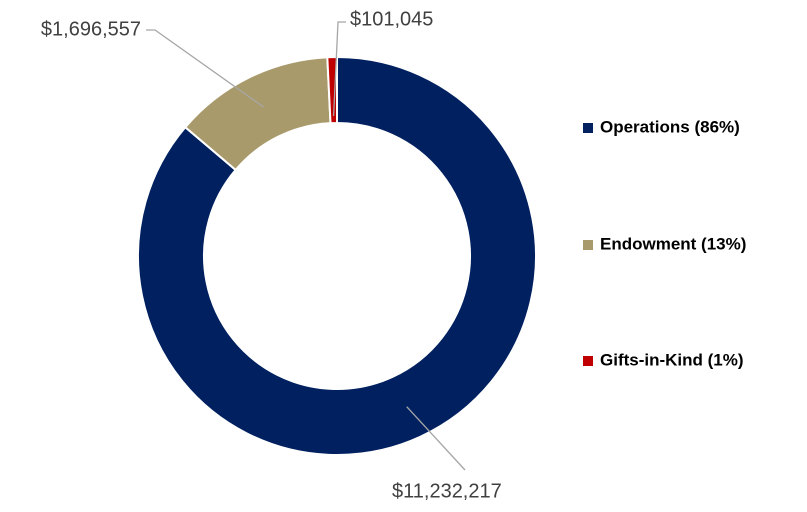  I want to click on legend-label: Gifts-in-Kind (1%), so click(672, 359).